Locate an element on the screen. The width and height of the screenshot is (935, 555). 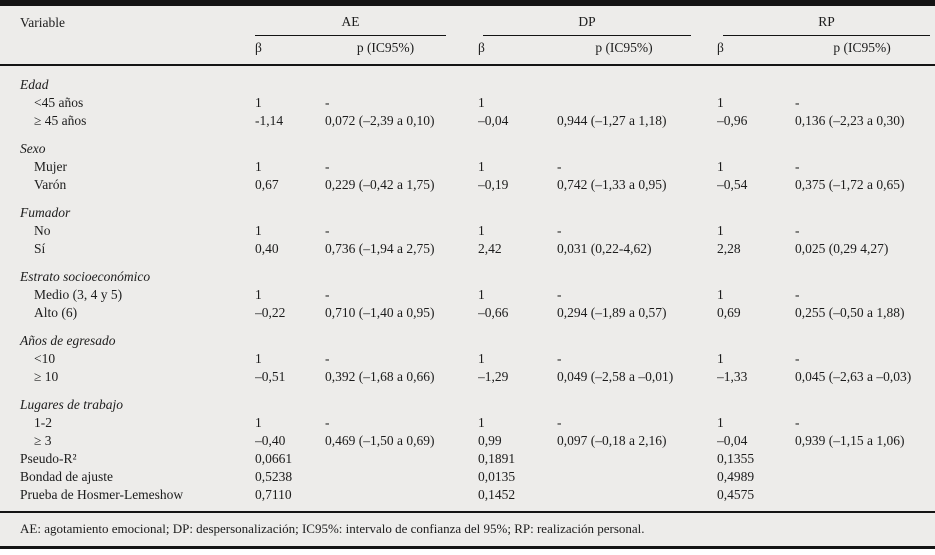
category-row: Estrato socioeconómico is located at coordinates (467, 272).